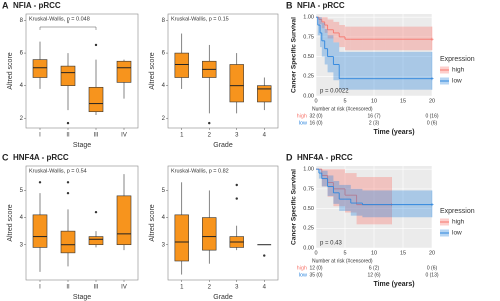 Image resolution: width=500 pixels, height=301 pixels. What do you see at coordinates (315, 268) in the screenshot?
I see `risk-cell: 12 (0)` at bounding box center [315, 268].